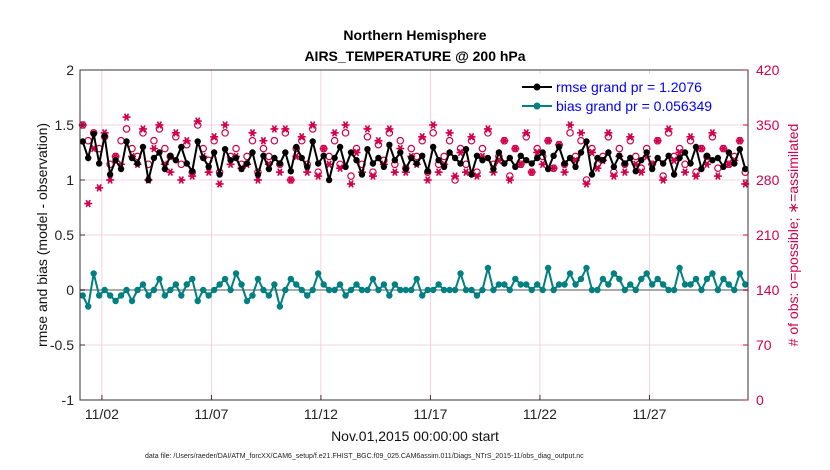 Image resolution: width=830 pixels, height=470 pixels. What do you see at coordinates (768, 180) in the screenshot?
I see `y-right-tick-label: 280` at bounding box center [768, 180].